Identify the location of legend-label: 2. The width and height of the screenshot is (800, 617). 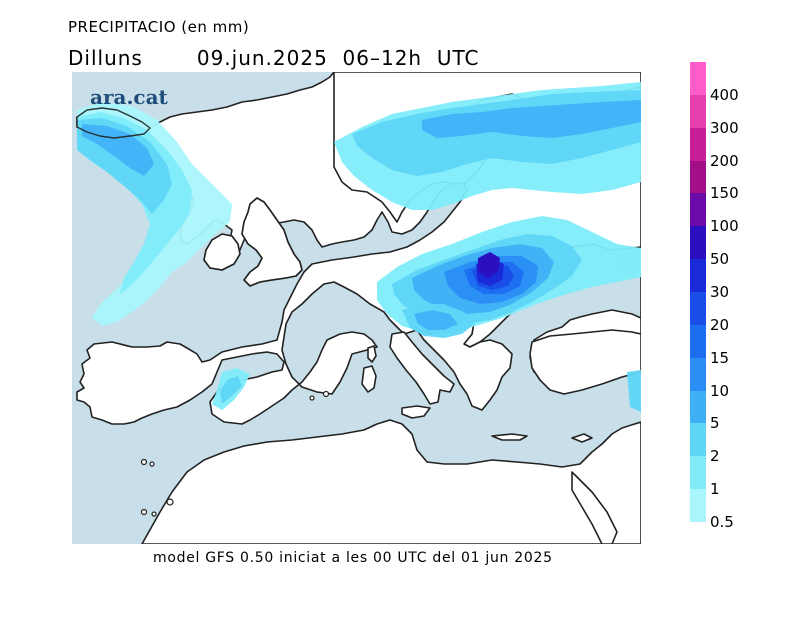
(715, 456).